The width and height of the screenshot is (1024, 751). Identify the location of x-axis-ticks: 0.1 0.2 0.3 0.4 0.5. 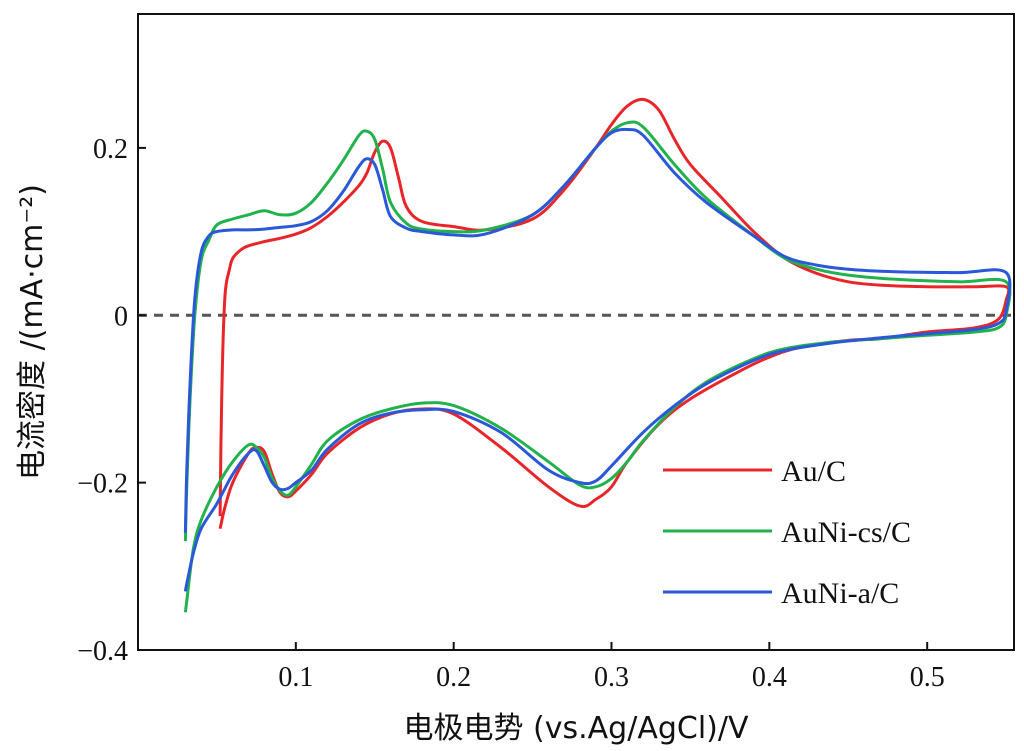
(611, 667).